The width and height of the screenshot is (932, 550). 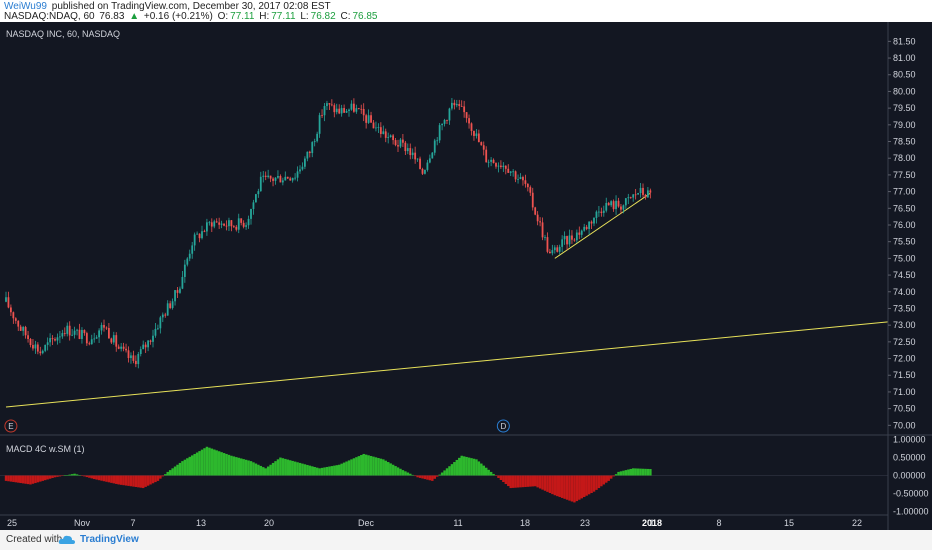 What do you see at coordinates (904, 225) in the screenshot?
I see `price-tick-label: 76.00` at bounding box center [904, 225].